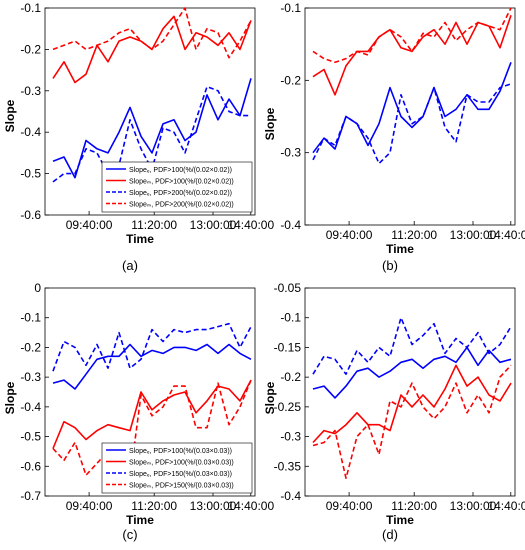 Image resolution: width=525 pixels, height=550 pixels. Describe the element at coordinates (180, 451) in the screenshot. I see `legend-entry: Slopeₑ, PDF>100(%/(0.03×0.03))` at that location.